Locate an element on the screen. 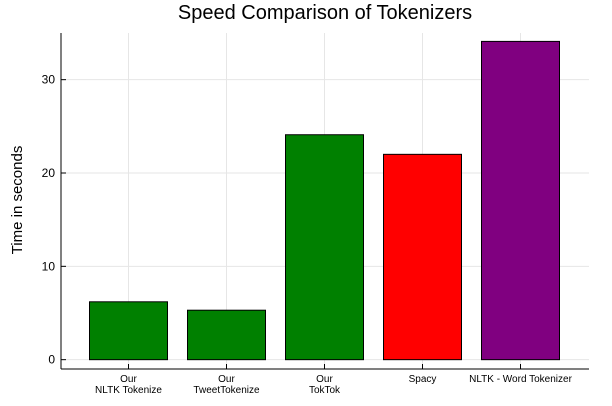  x-tick-label-2: Our TokTok is located at coordinates (325, 385).